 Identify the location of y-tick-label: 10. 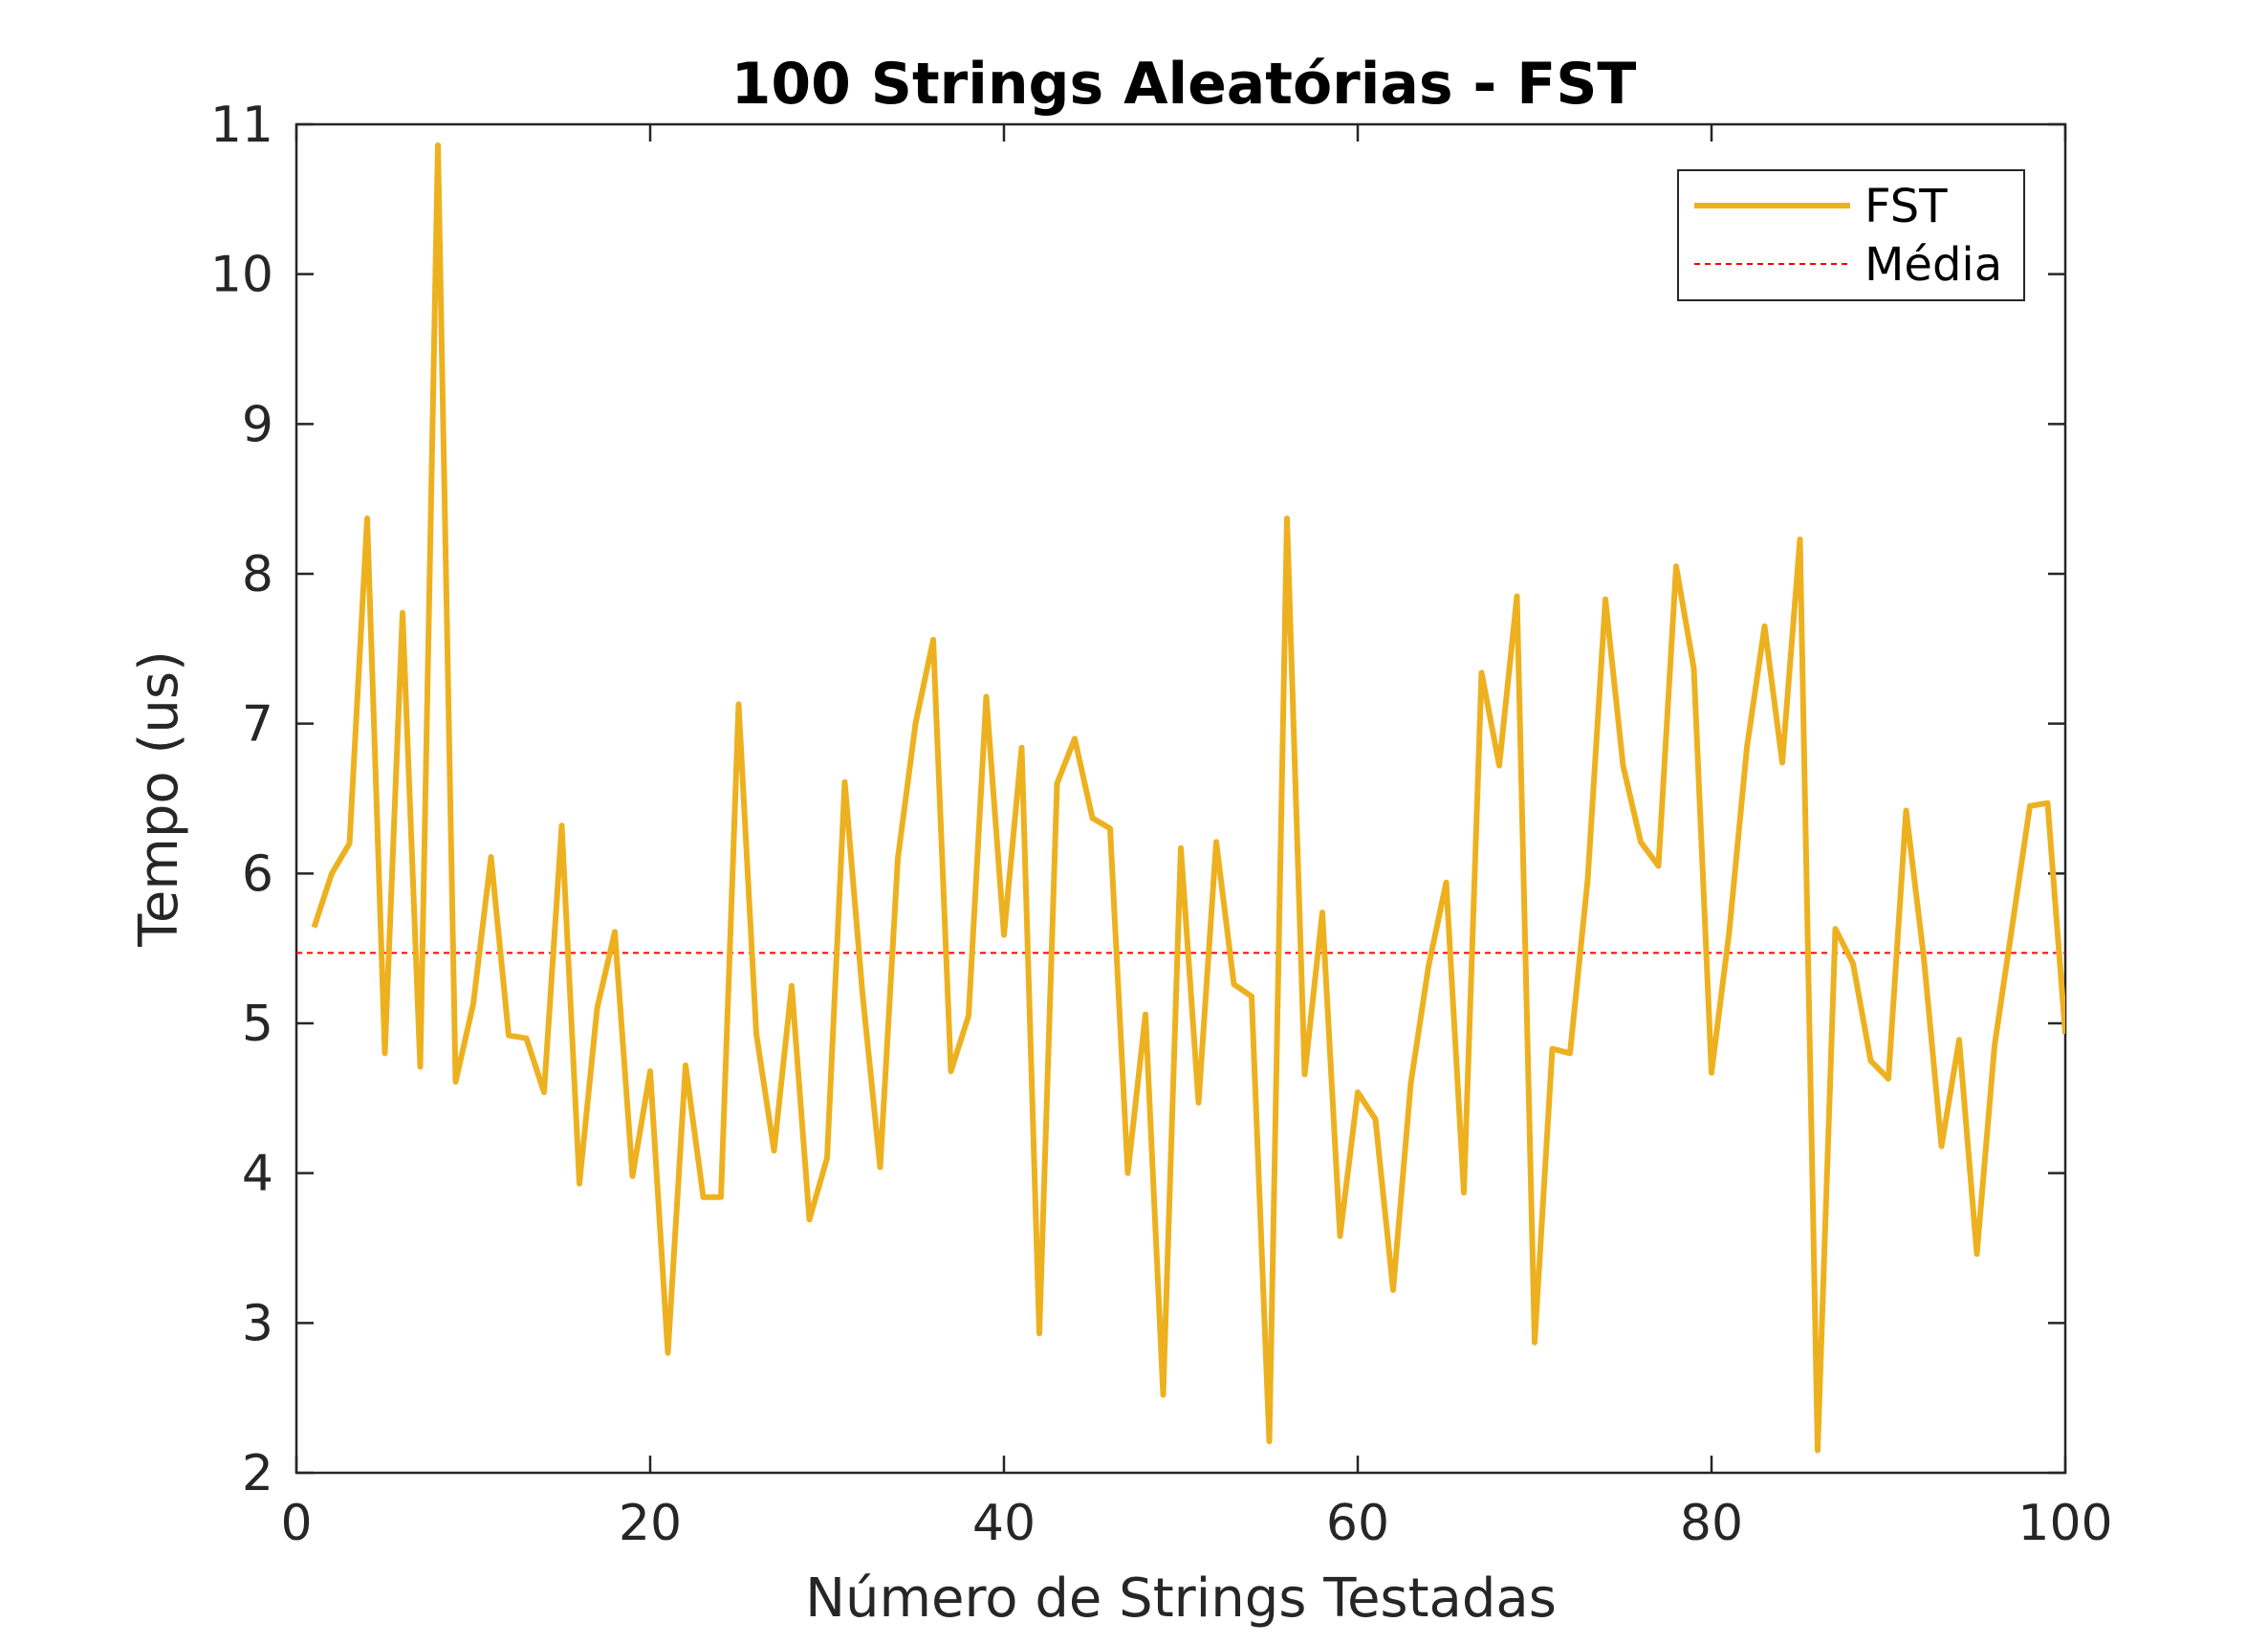
(242, 275).